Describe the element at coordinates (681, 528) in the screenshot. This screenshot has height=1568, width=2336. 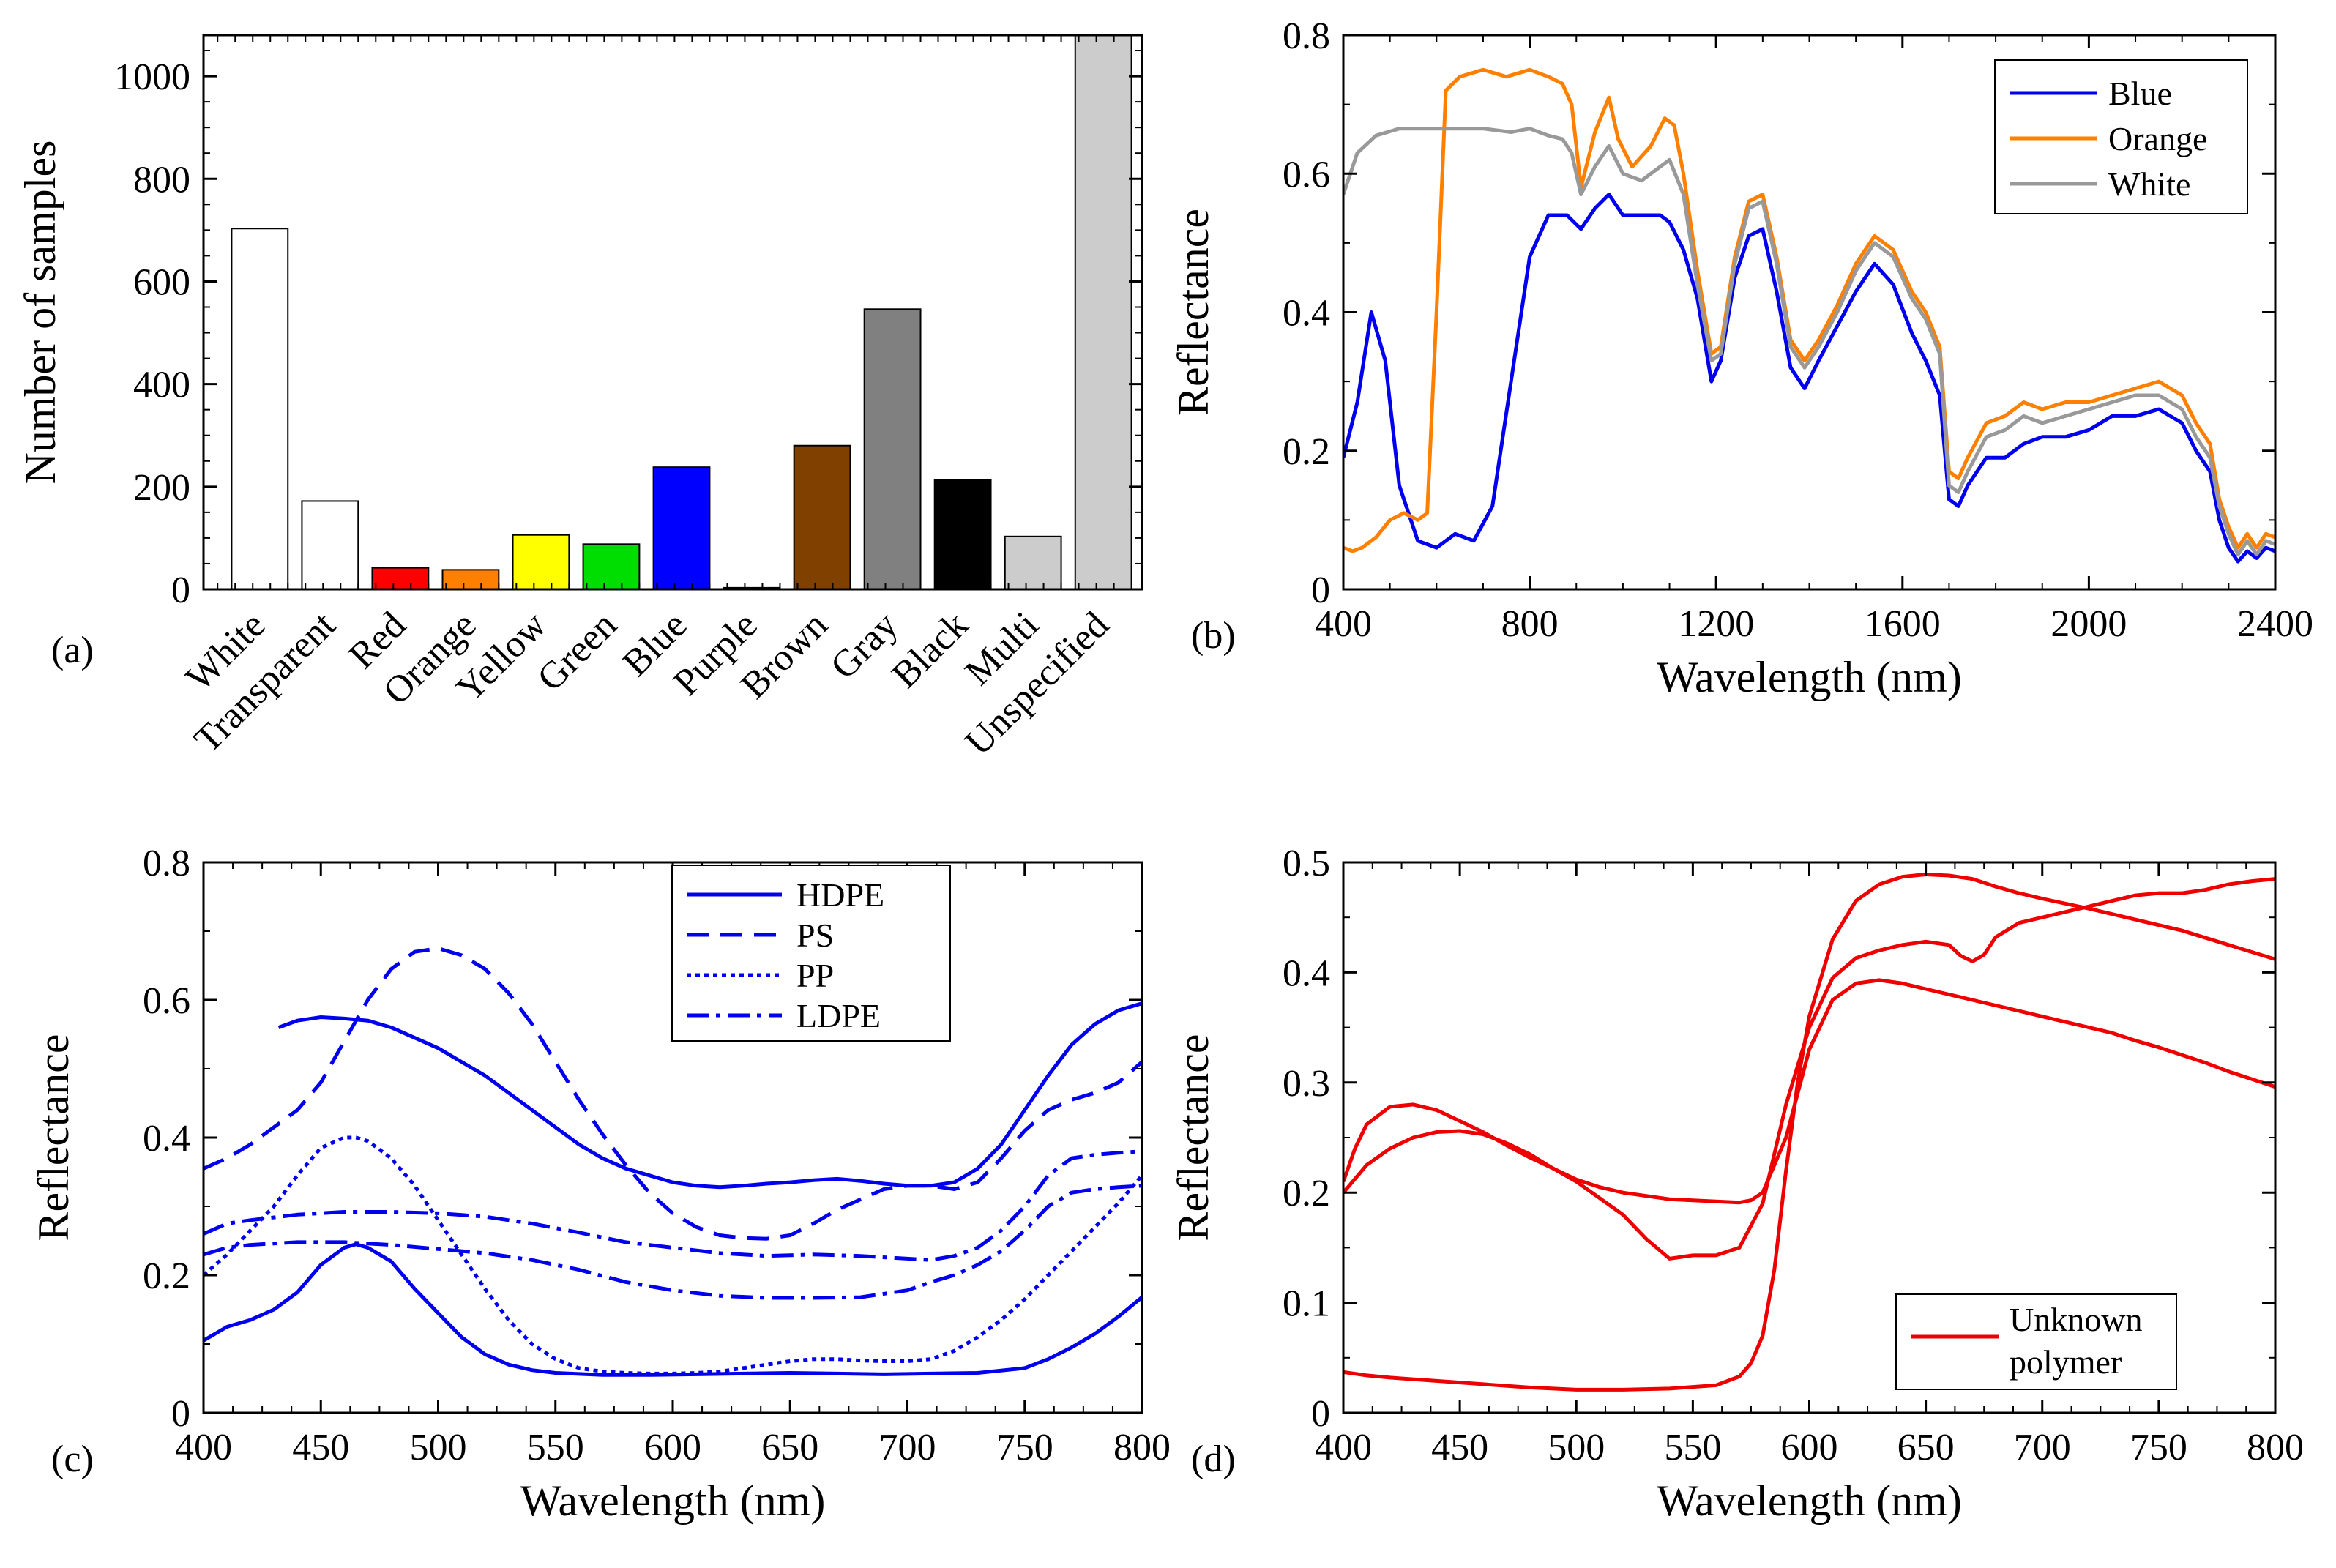
I see `bar-blue` at that location.